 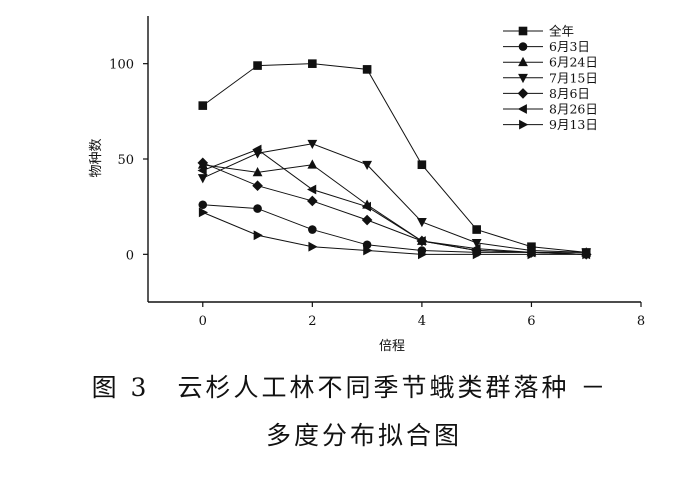 I want to click on x-tick-label: 0, so click(x=203, y=321).